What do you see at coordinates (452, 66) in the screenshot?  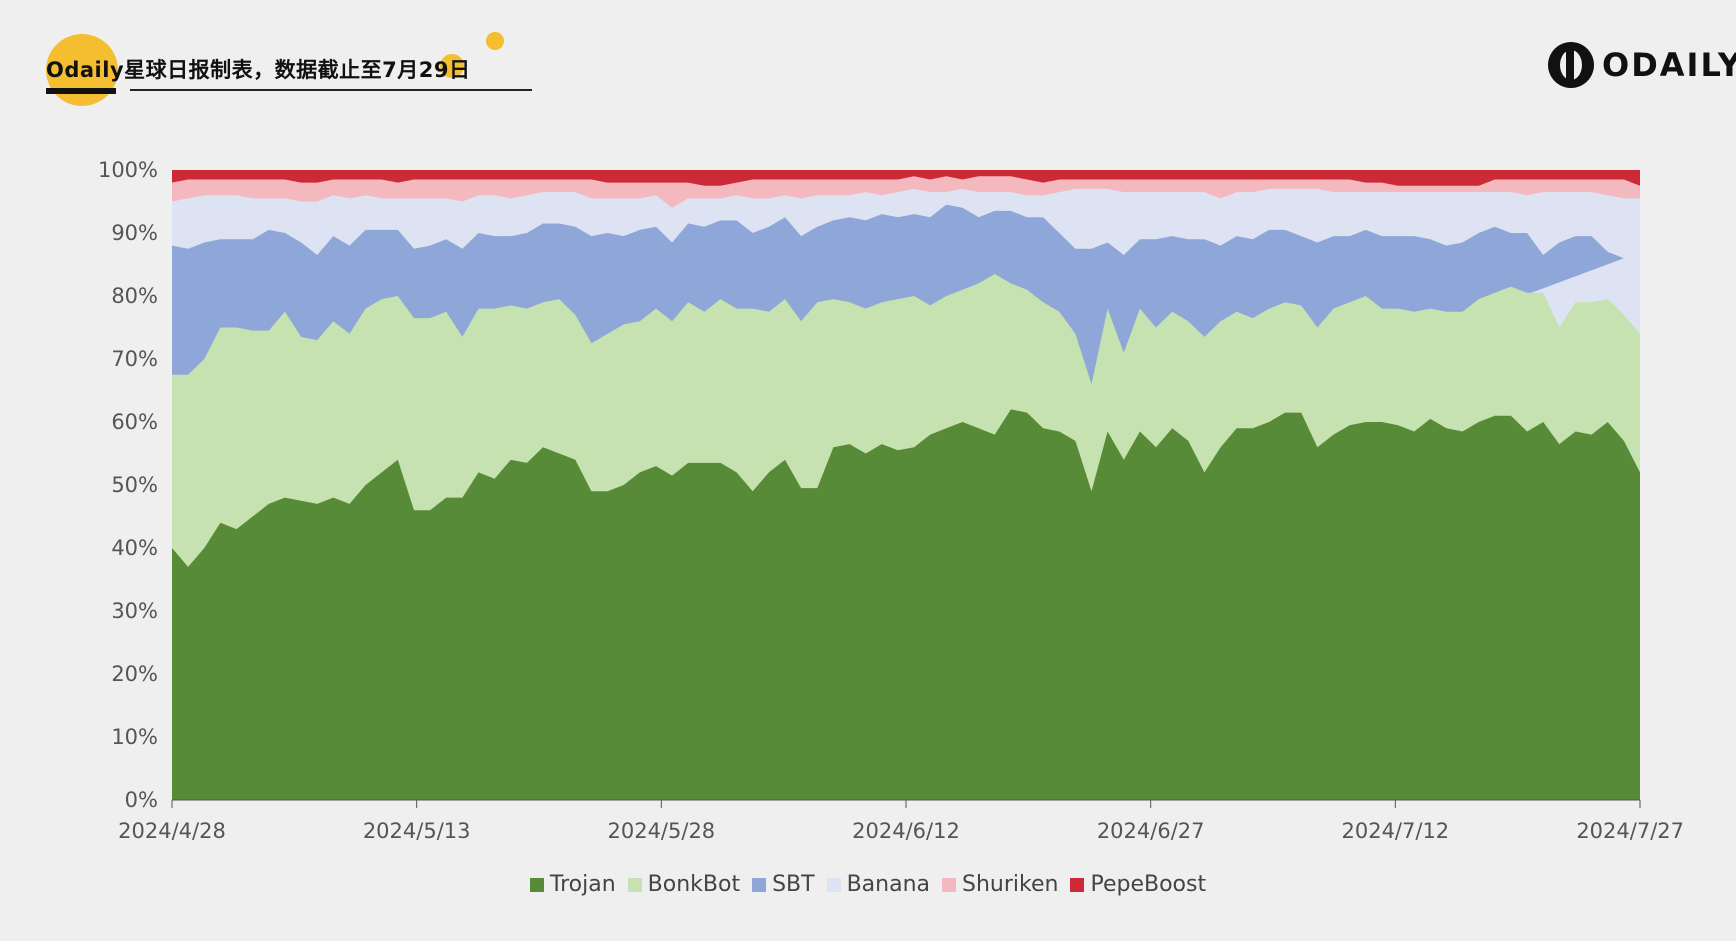 I see `title-decoration-dot` at bounding box center [452, 66].